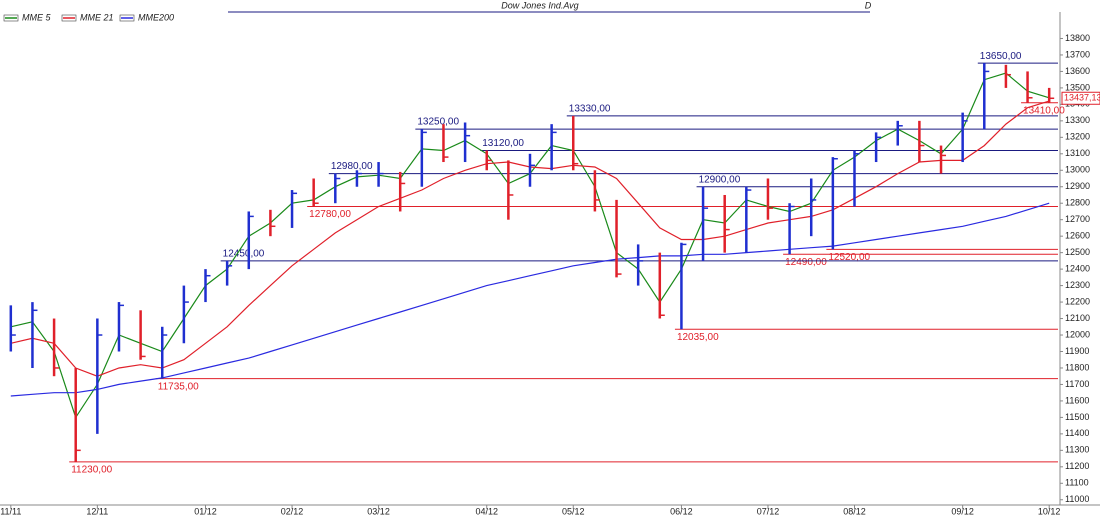 The height and width of the screenshot is (517, 1100). I want to click on x-tick-label: 08/12, so click(854, 511).